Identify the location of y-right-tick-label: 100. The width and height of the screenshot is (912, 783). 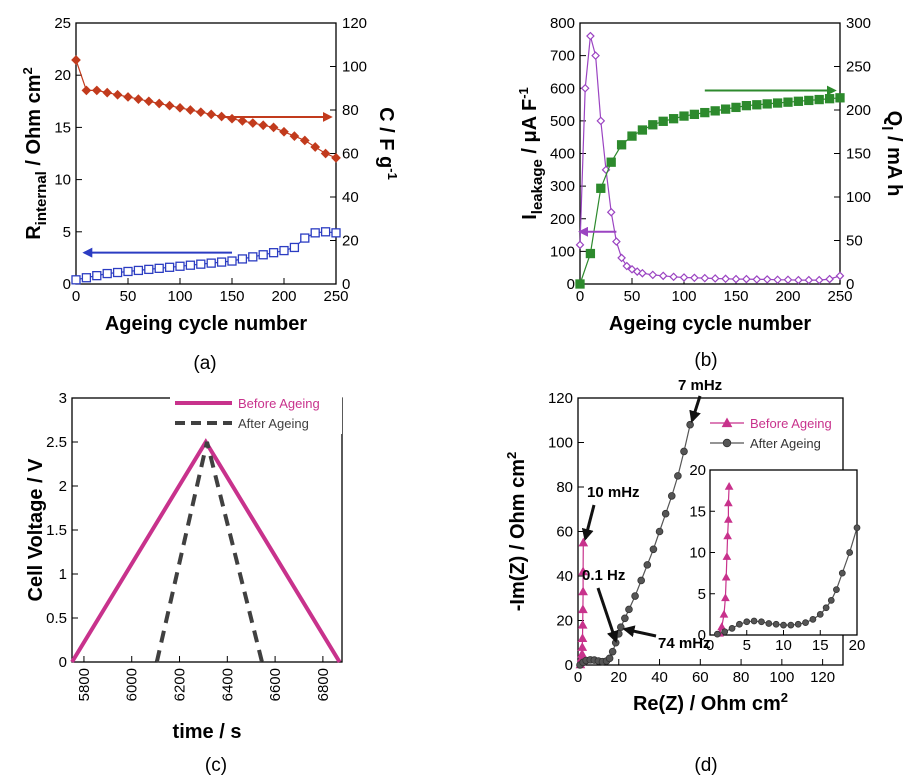
(354, 67).